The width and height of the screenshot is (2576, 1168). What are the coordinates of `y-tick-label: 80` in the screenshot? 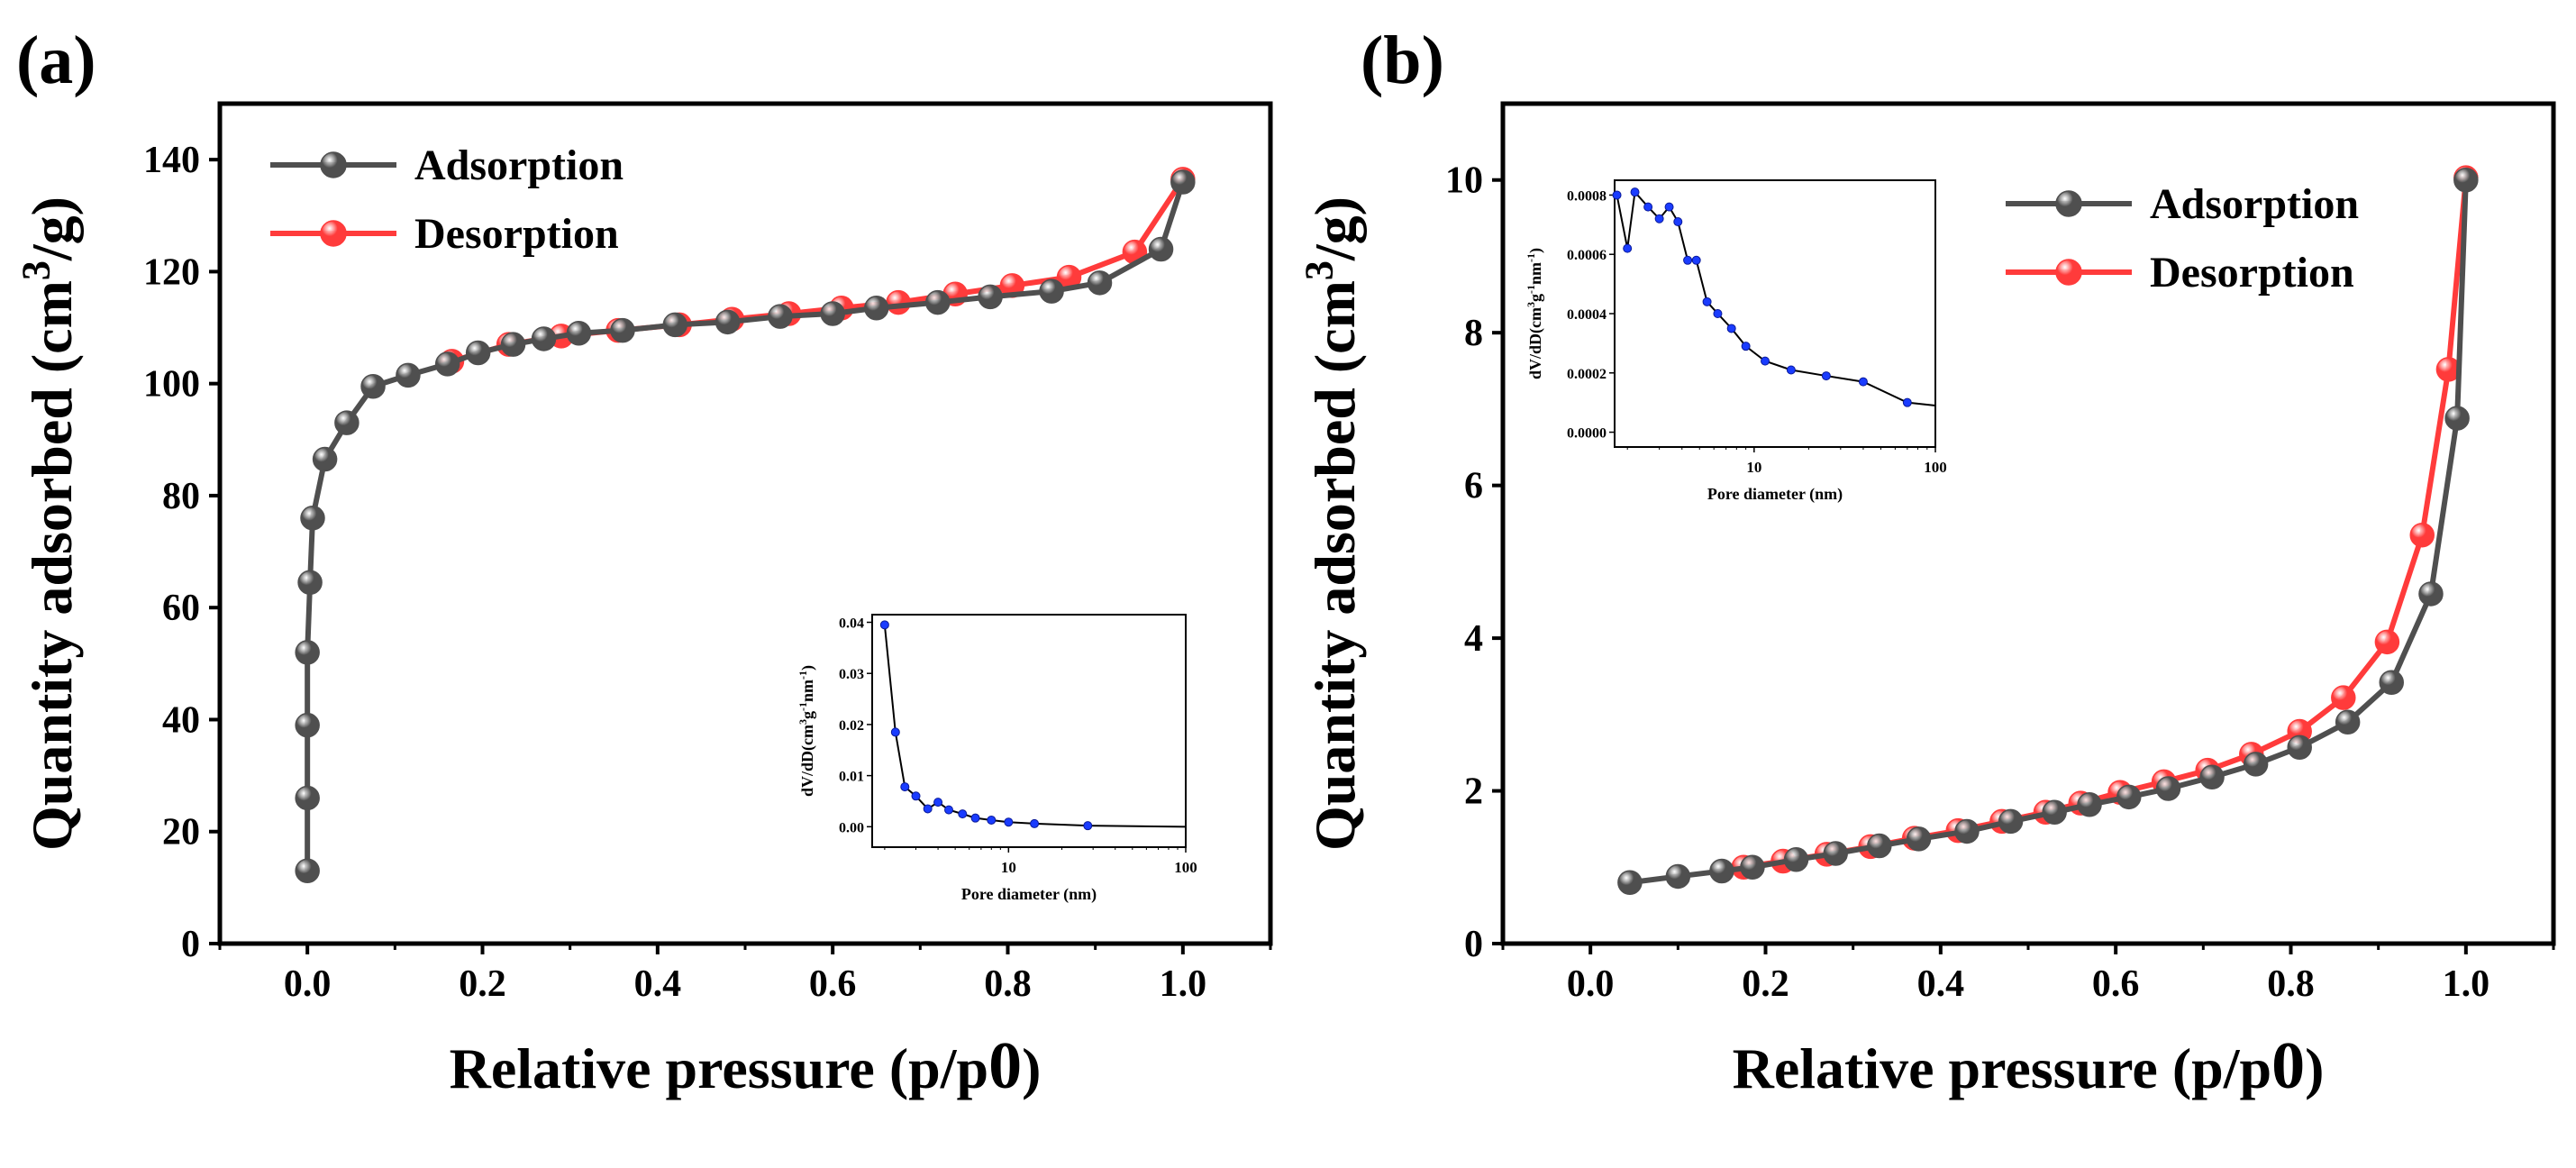 It's located at (181, 497).